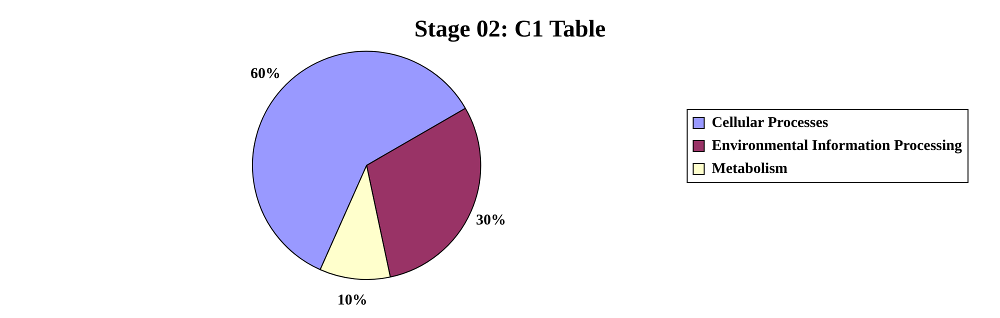  What do you see at coordinates (770, 122) in the screenshot?
I see `legend-label: Cellular Processes` at bounding box center [770, 122].